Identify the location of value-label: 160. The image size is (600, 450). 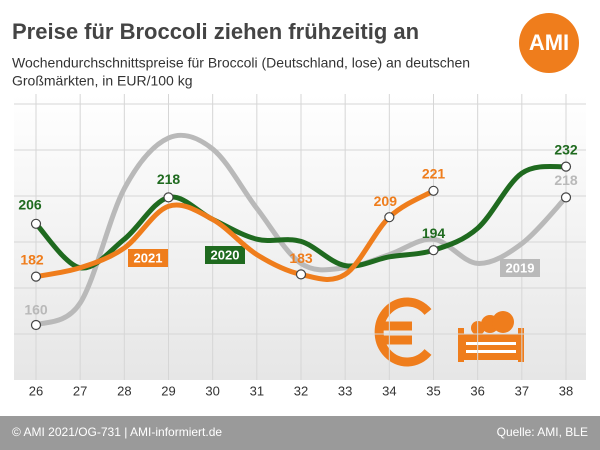
(36, 310).